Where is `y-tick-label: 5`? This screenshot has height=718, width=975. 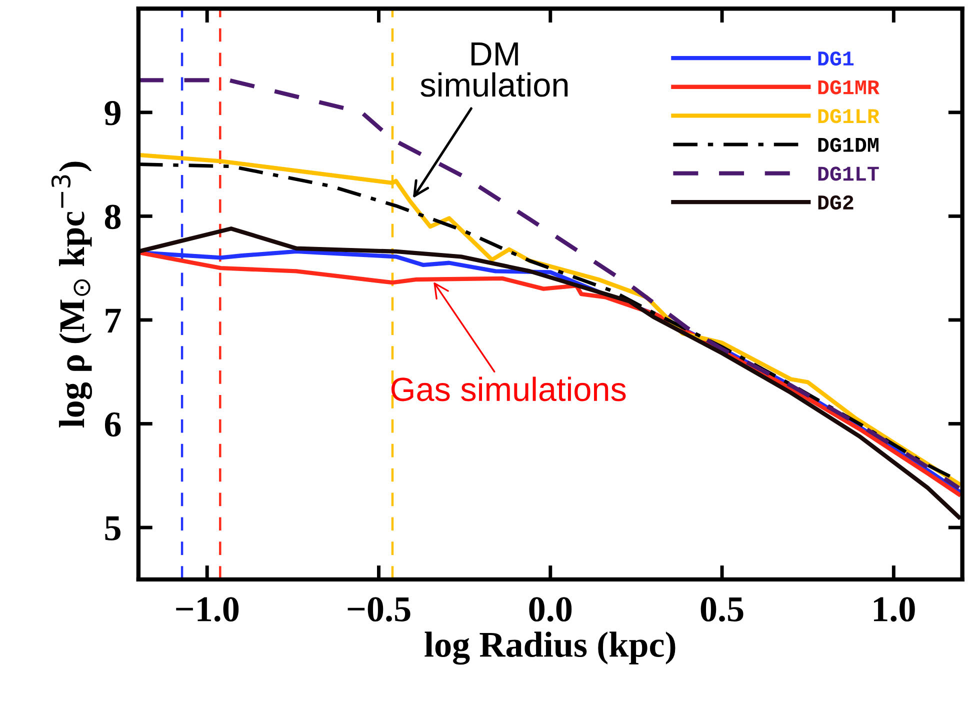 y-tick-label: 5 is located at coordinates (112, 528).